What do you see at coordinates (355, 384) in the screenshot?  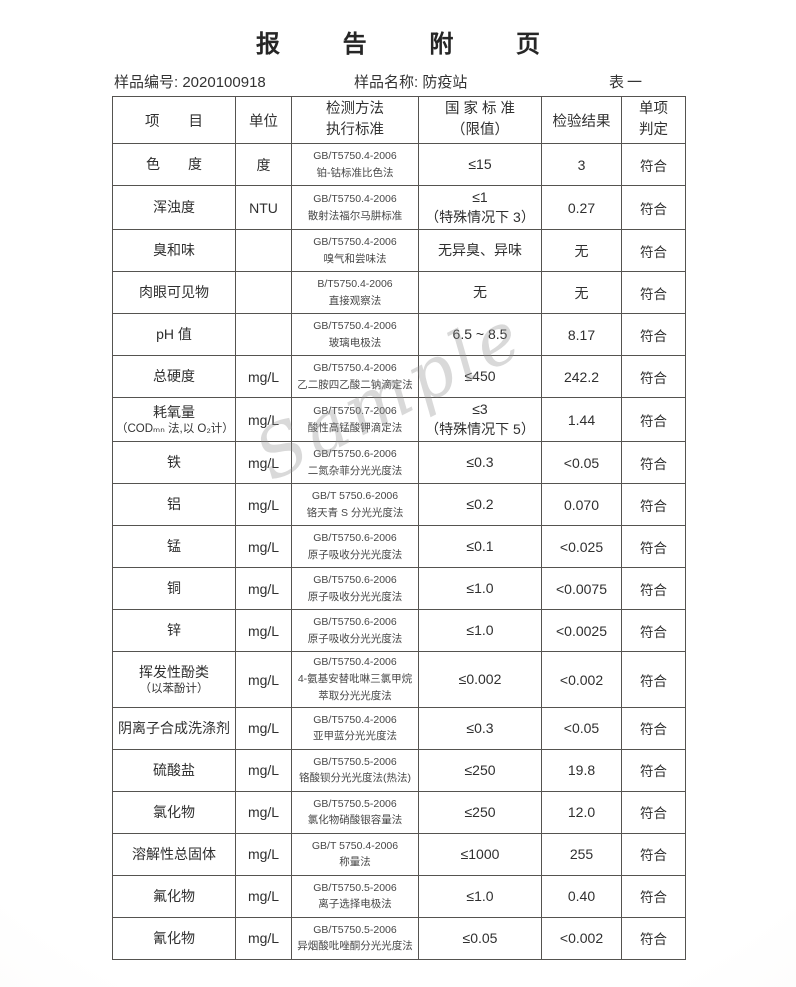 I see `method-name: 乙二胺四乙酸二钠滴定法` at bounding box center [355, 384].